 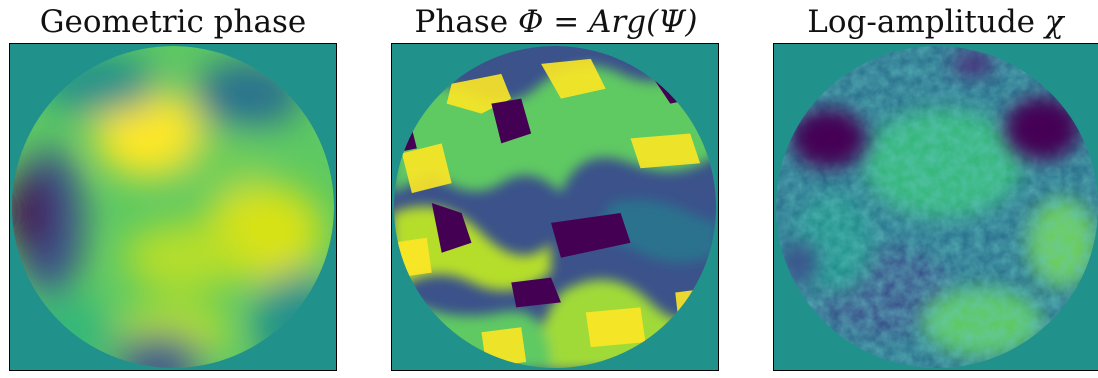 What do you see at coordinates (466, 22) in the screenshot?
I see `panel-title-text: Phase` at bounding box center [466, 22].